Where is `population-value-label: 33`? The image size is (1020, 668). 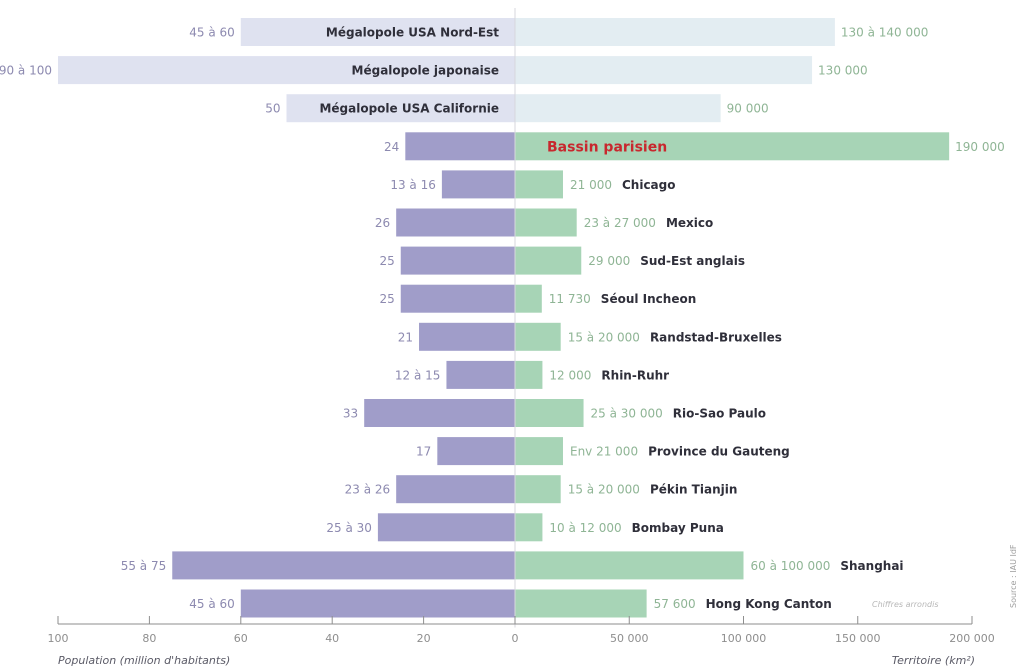 population-value-label: 33 is located at coordinates (350, 414).